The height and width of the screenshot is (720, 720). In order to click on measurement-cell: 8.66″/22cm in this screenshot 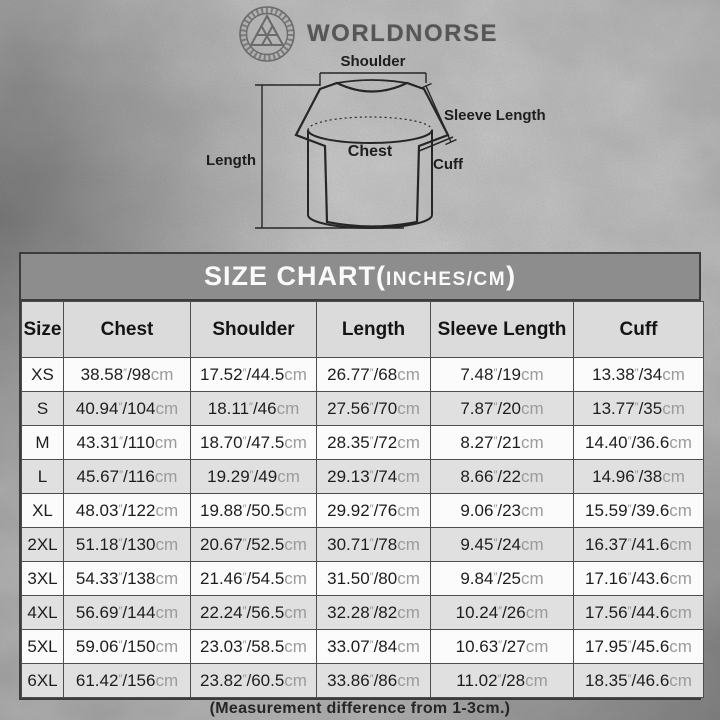, I will do `click(502, 476)`.